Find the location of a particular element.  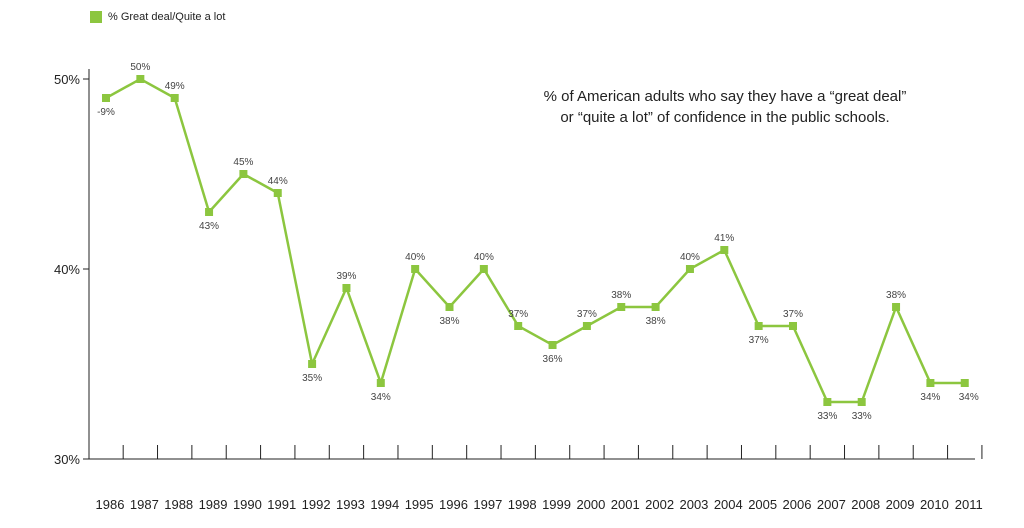

x-tick-label: 2009 is located at coordinates (900, 504).